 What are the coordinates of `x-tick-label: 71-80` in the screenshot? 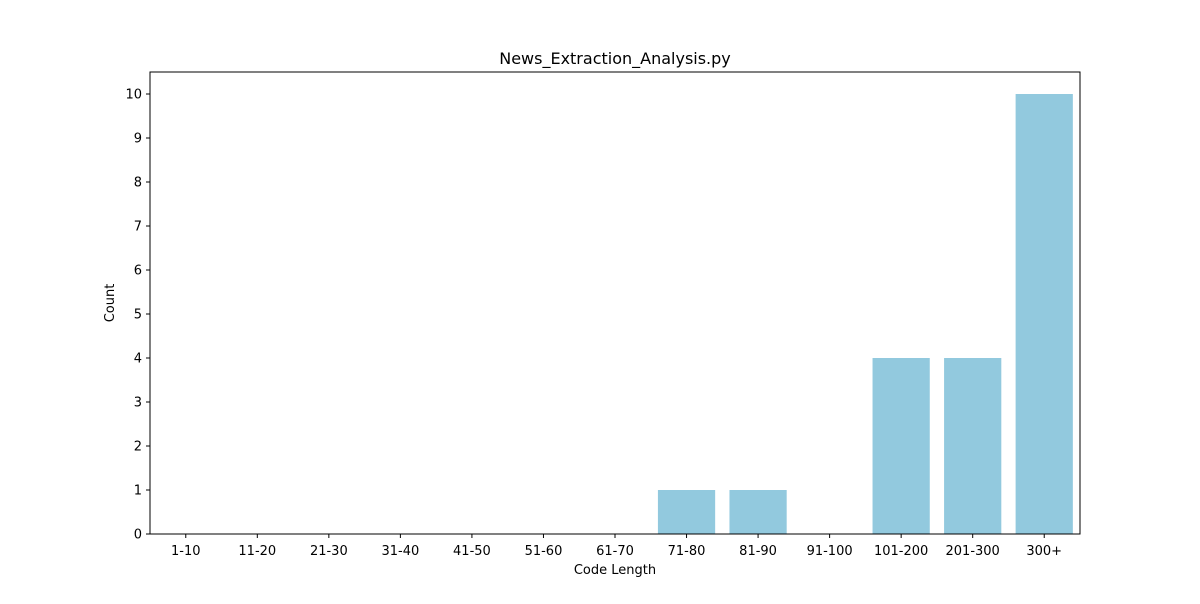 It's located at (687, 551).